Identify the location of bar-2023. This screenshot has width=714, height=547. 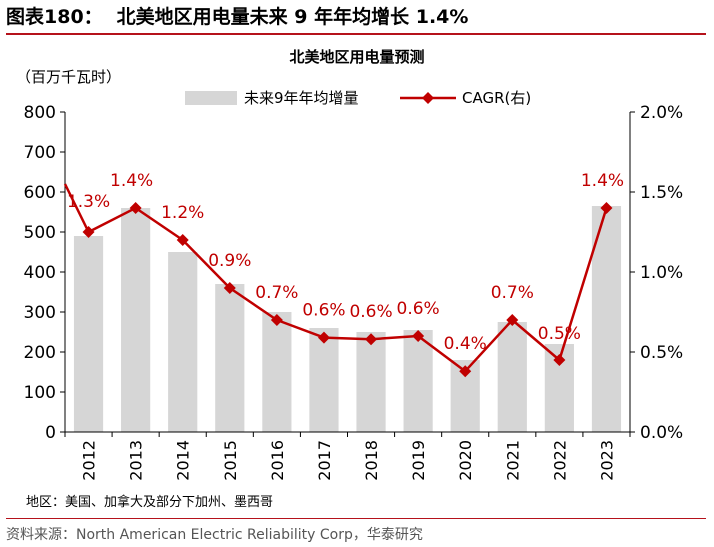
(606, 319).